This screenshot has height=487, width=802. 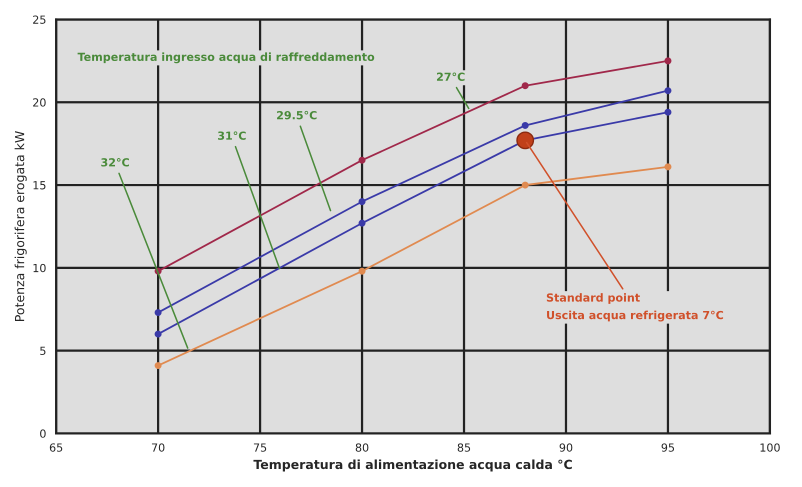 What do you see at coordinates (115, 162) in the screenshot?
I see `annotation: 32°C` at bounding box center [115, 162].